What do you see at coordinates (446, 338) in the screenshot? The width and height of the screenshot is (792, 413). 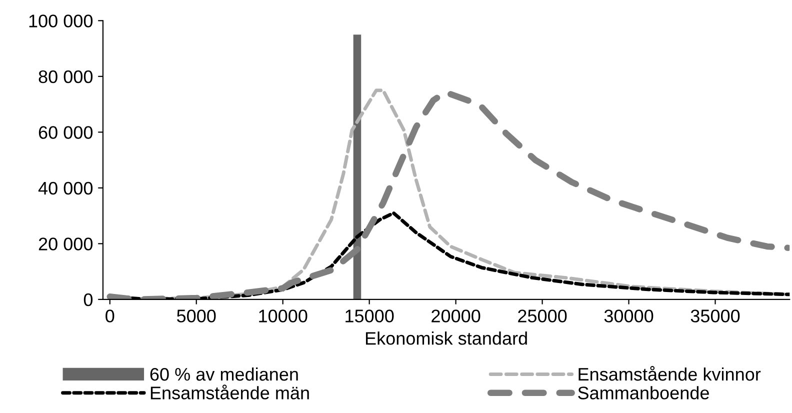 I see `x-axis-title: Ekonomisk standard` at bounding box center [446, 338].